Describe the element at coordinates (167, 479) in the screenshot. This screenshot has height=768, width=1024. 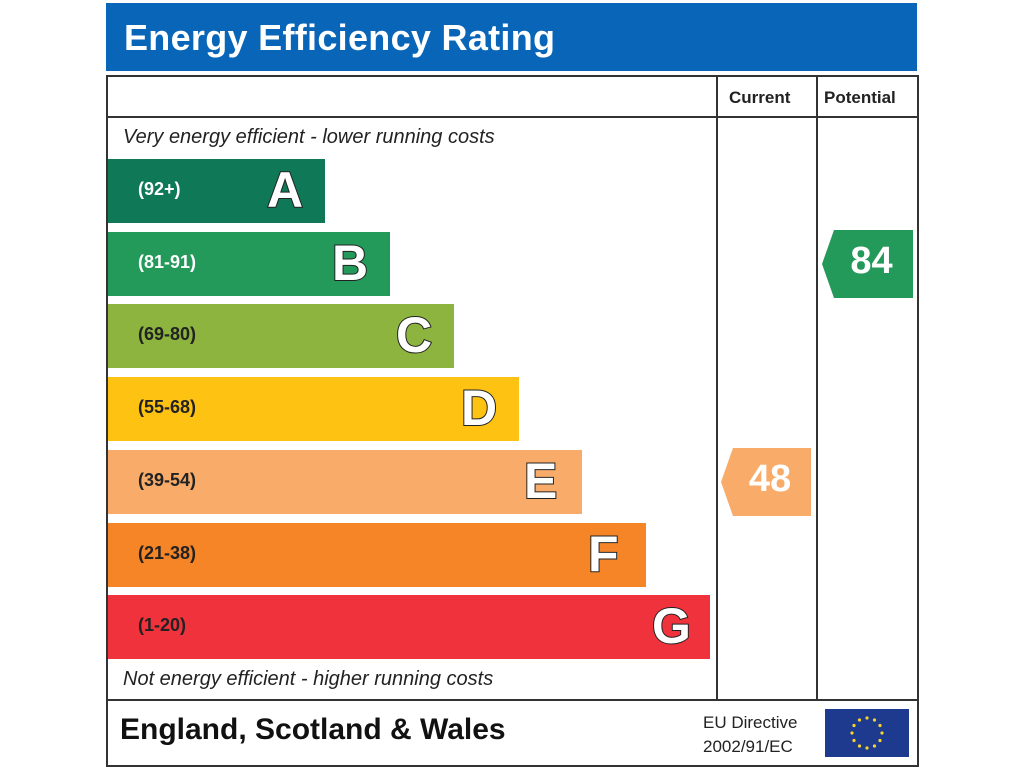
I see `band-range-label: (39-54)` at that location.